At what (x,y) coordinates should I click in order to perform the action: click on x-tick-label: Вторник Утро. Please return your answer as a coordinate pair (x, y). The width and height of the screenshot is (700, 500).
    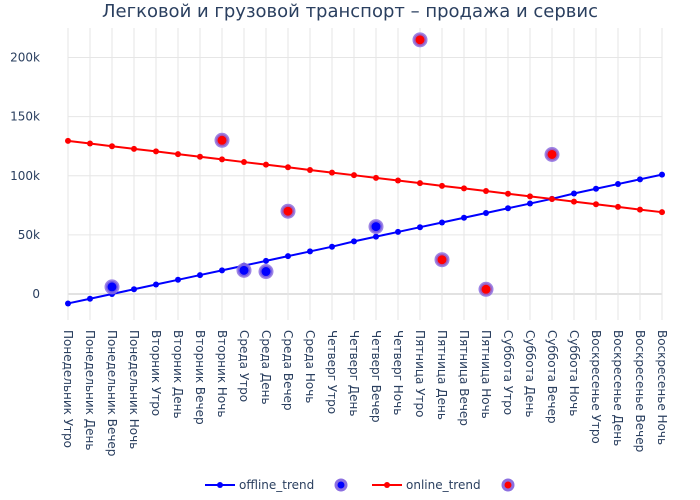
    Looking at the image, I should click on (156, 373).